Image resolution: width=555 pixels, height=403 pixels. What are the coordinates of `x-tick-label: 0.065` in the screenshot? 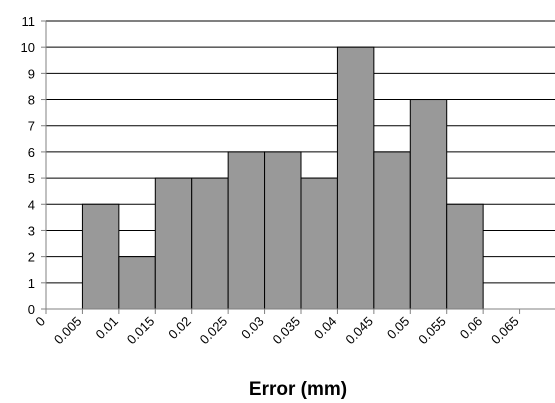 It's located at (505, 331).